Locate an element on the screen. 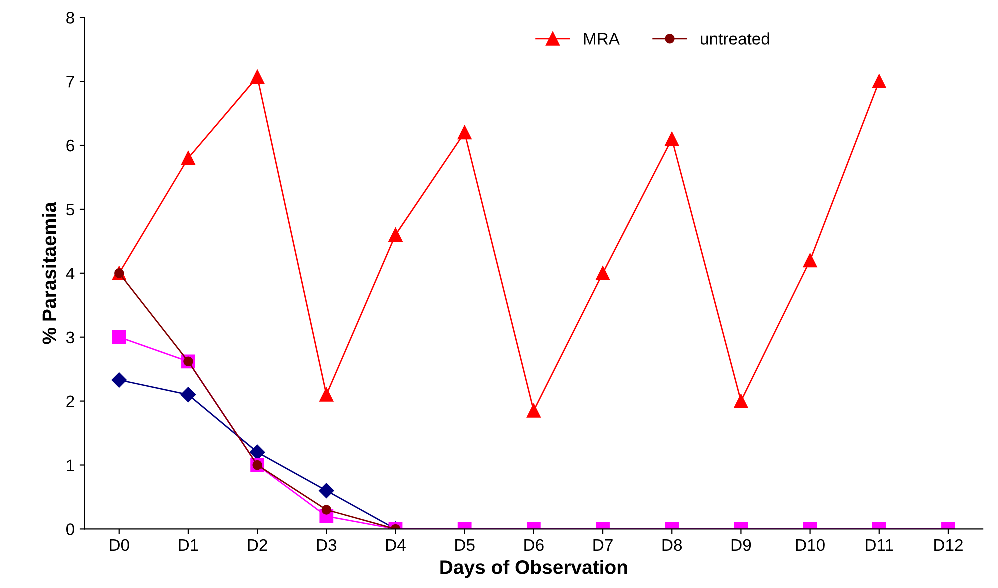 This screenshot has width=998, height=588. x-tick-label: D8 is located at coordinates (672, 545).